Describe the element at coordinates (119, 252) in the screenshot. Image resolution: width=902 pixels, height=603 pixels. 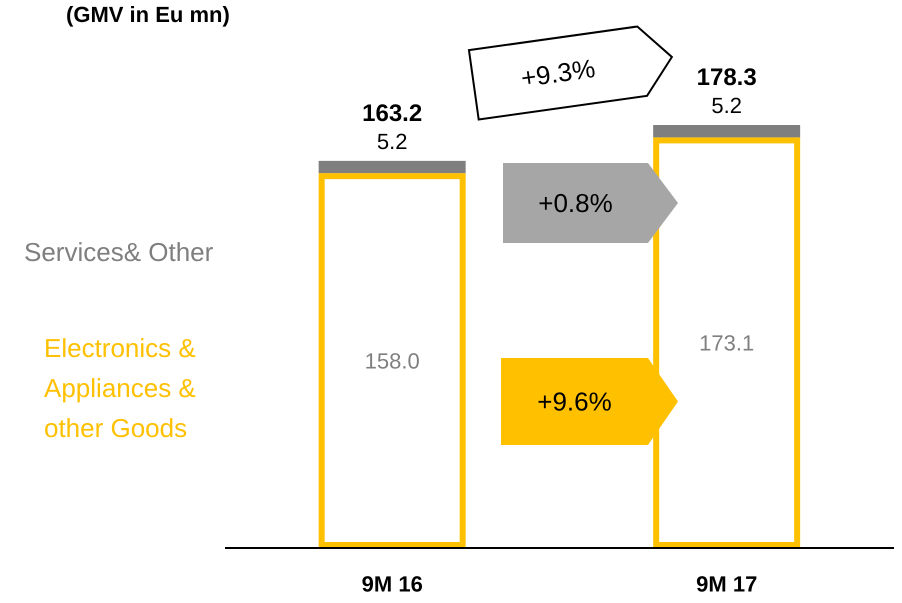
I see `text: Services& Other` at that location.